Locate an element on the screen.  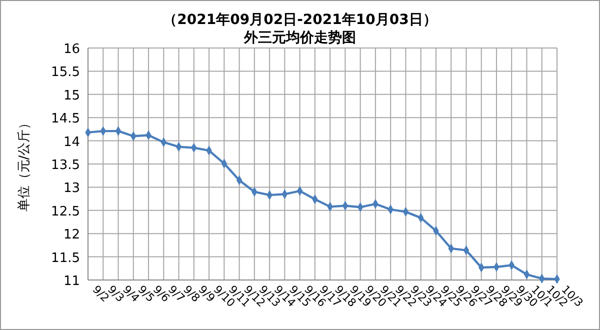
y-tick-label: 14.5 is located at coordinates (65, 119).